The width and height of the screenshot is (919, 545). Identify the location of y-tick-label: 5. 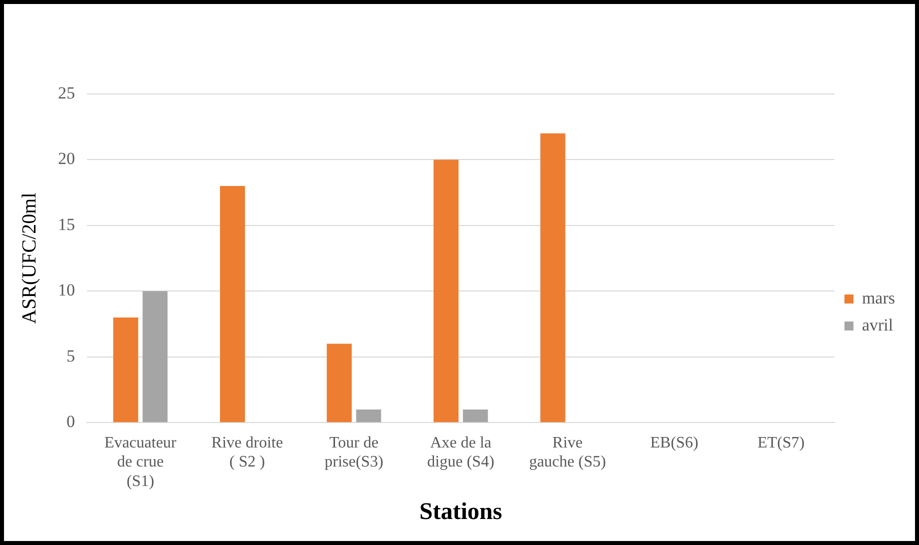
(70, 356).